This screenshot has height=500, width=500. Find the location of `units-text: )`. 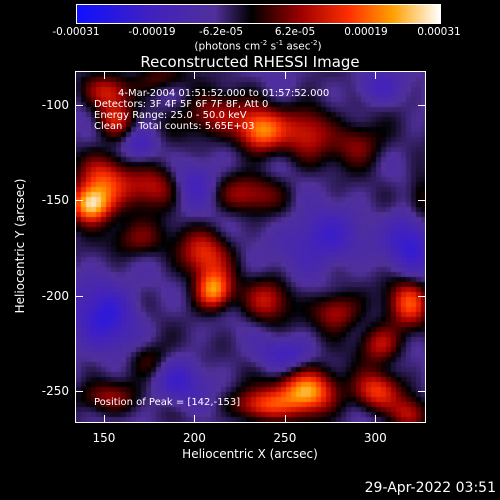

units-text: ) is located at coordinates (319, 46).